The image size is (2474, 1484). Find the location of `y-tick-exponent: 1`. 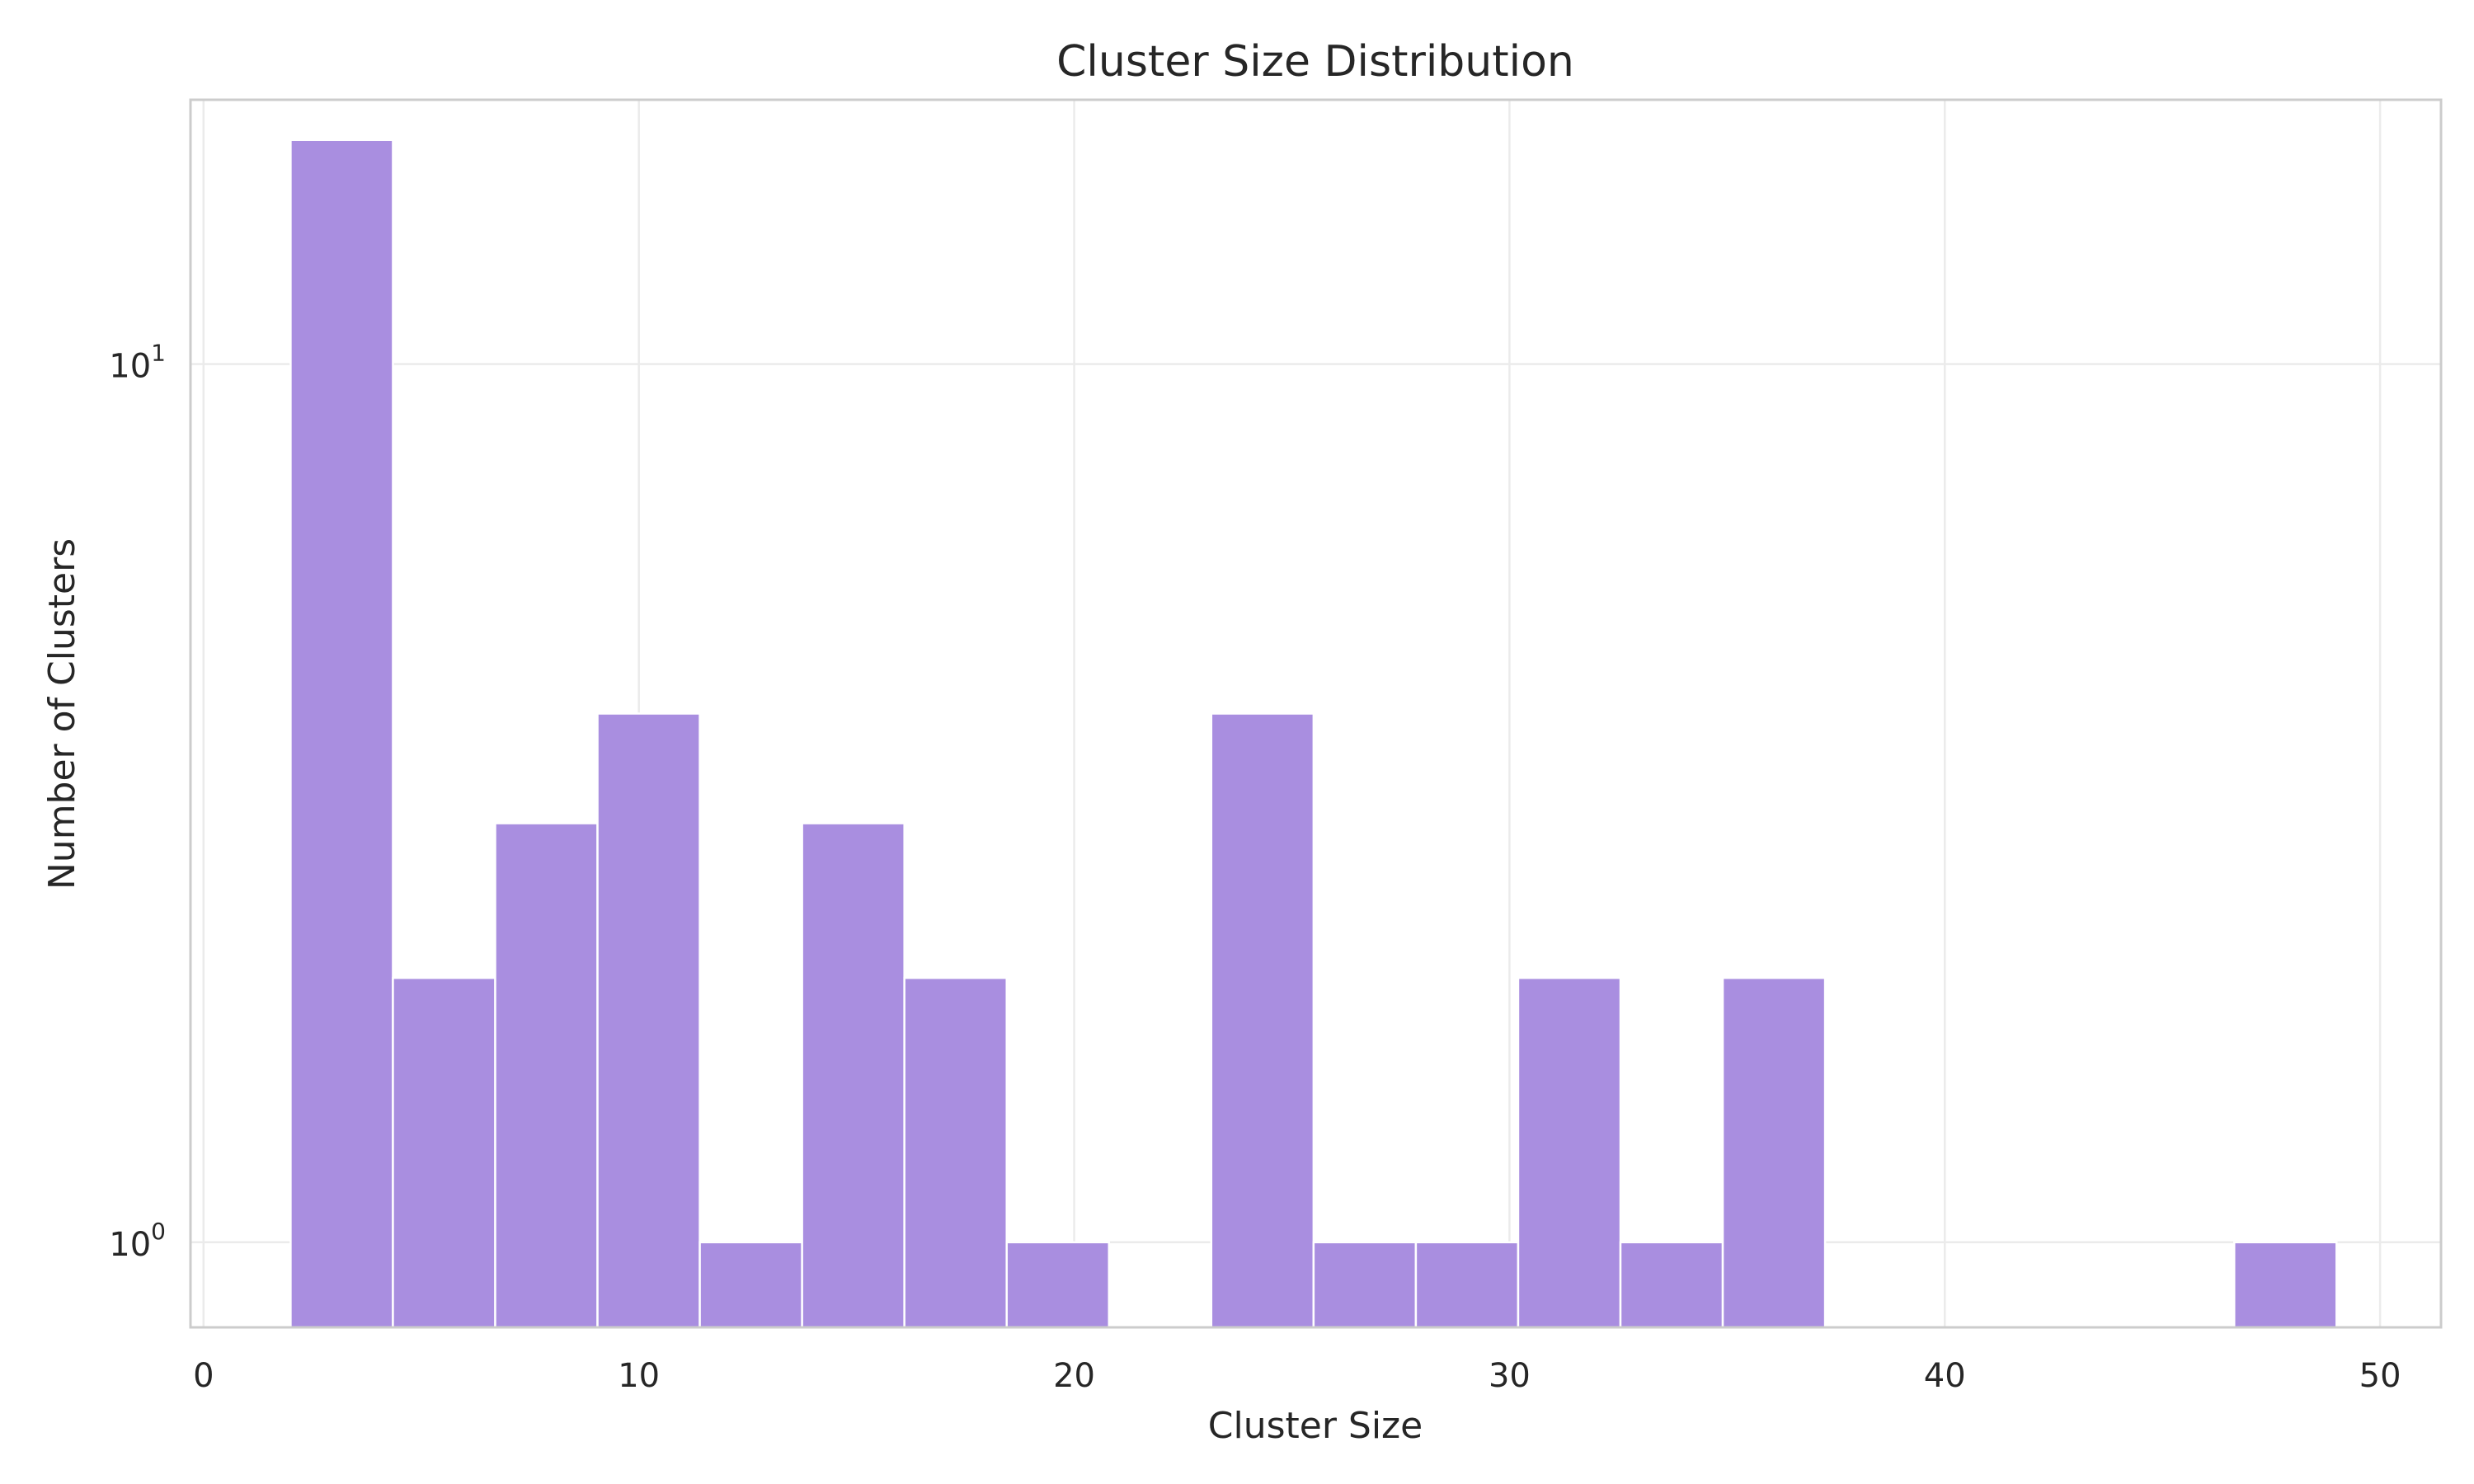

y-tick-exponent: 1 is located at coordinates (158, 353).